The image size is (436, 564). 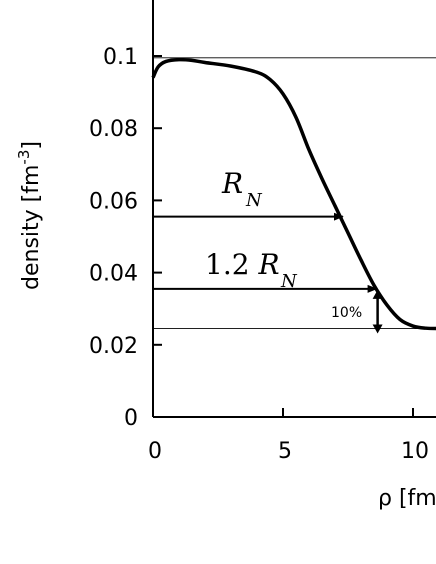 What do you see at coordinates (407, 498) in the screenshot?
I see `x-axis-title: ρ [fm]` at bounding box center [407, 498].